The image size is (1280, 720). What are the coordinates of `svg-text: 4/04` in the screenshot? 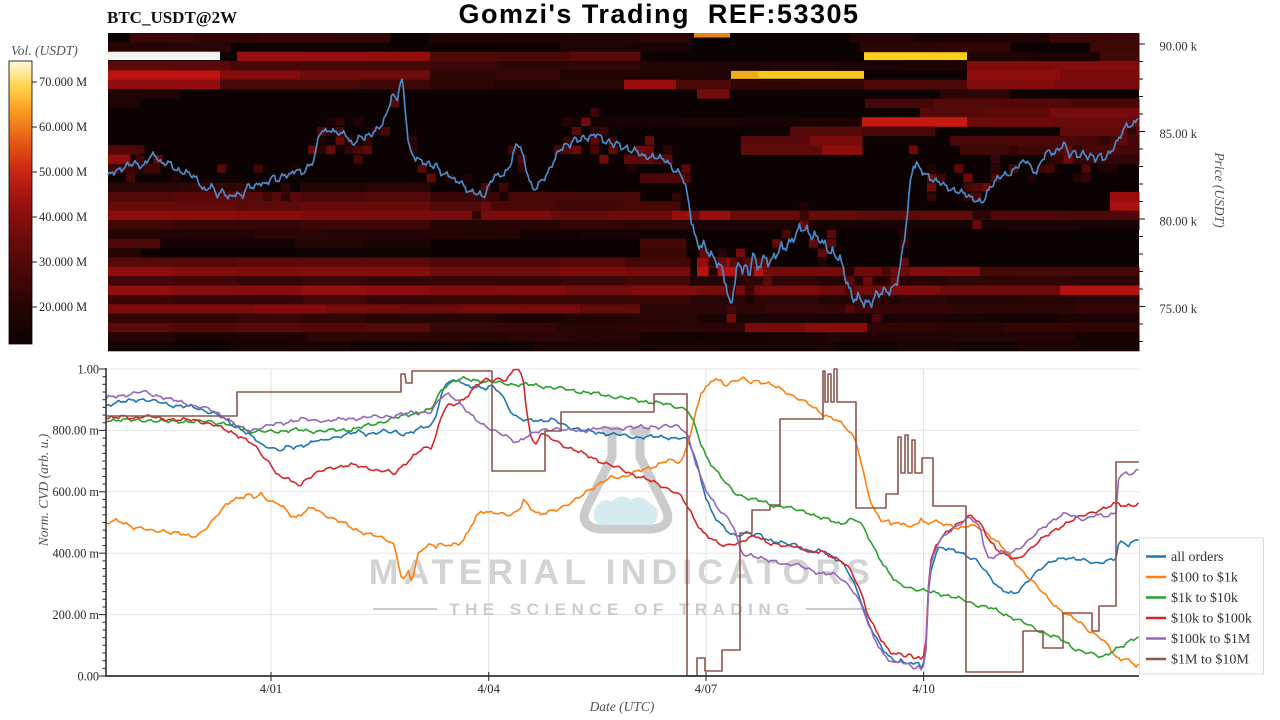 It's located at (489, 689).